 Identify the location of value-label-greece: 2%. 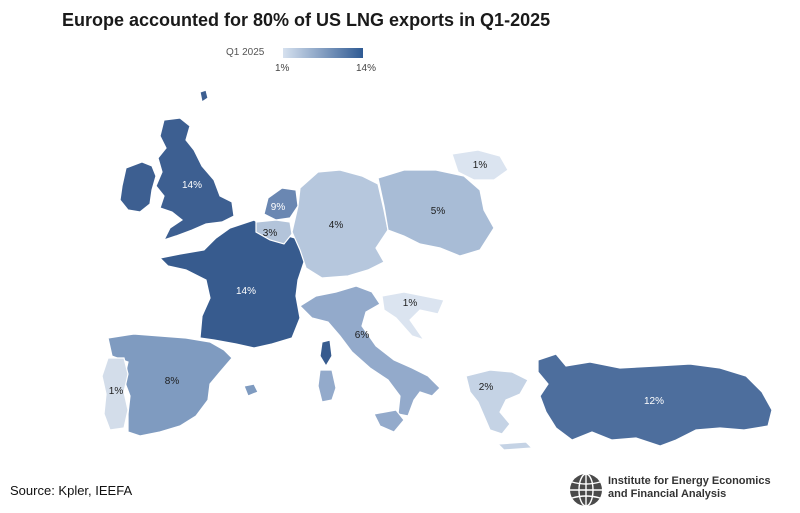
(486, 387).